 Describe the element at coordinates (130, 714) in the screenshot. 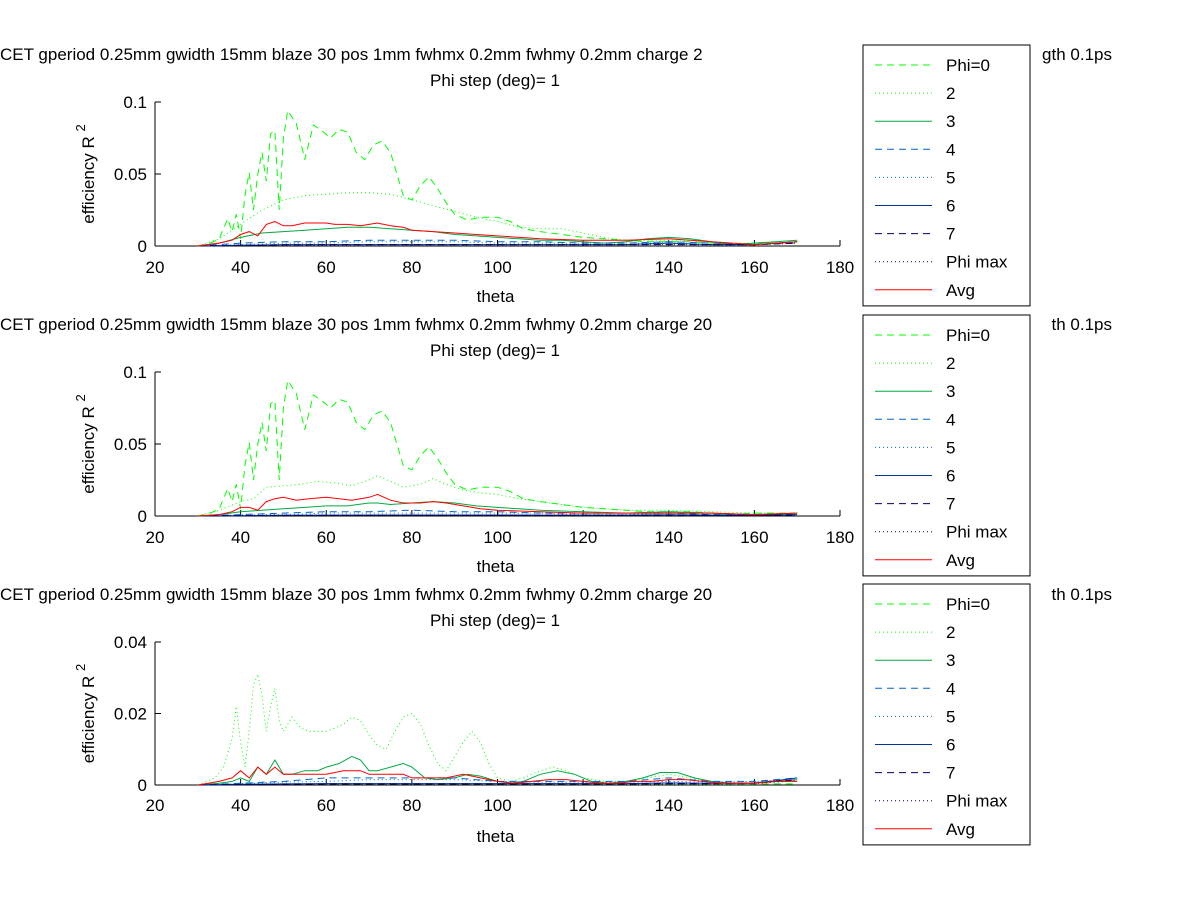

I see `y-tick-label: 0.02` at that location.